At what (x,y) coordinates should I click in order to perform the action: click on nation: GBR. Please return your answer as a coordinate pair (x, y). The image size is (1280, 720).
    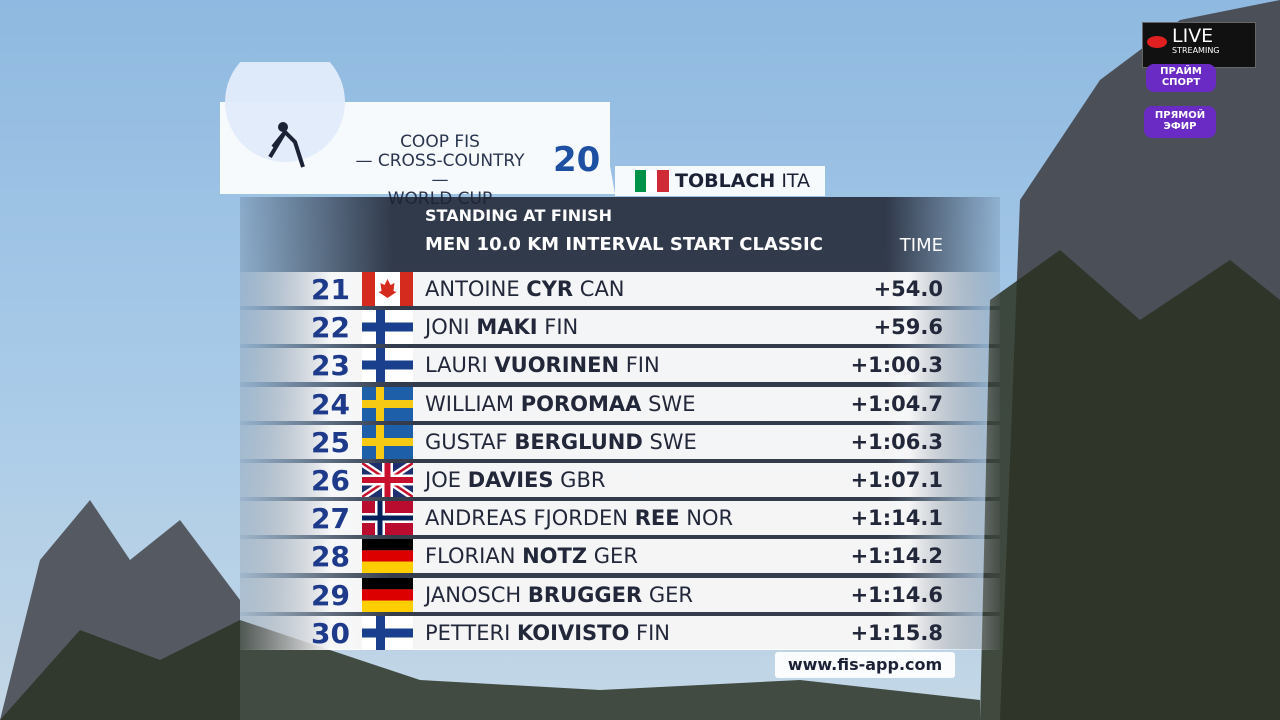
    Looking at the image, I should click on (583, 480).